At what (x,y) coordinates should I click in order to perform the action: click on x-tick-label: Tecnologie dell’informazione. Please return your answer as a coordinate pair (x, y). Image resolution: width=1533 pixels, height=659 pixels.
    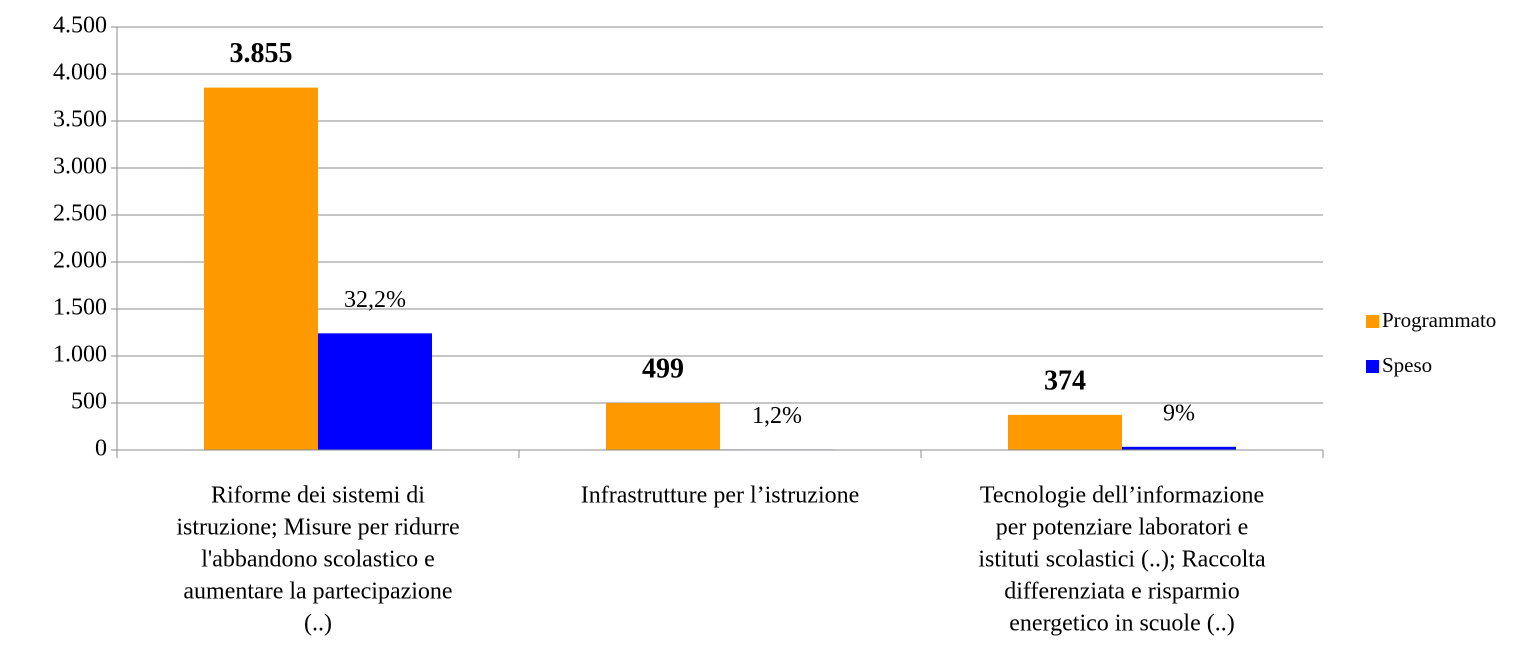
    Looking at the image, I should click on (1122, 496).